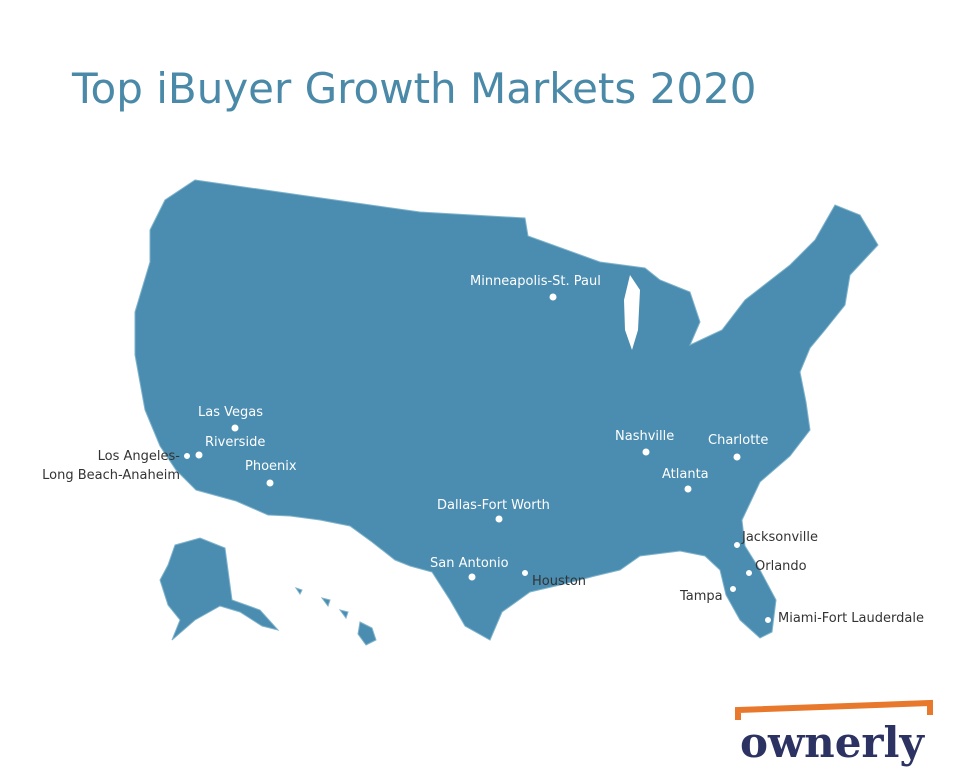 The width and height of the screenshot is (980, 784). What do you see at coordinates (111, 475) in the screenshot?
I see `city-label: Long Beach-Anaheim` at bounding box center [111, 475].